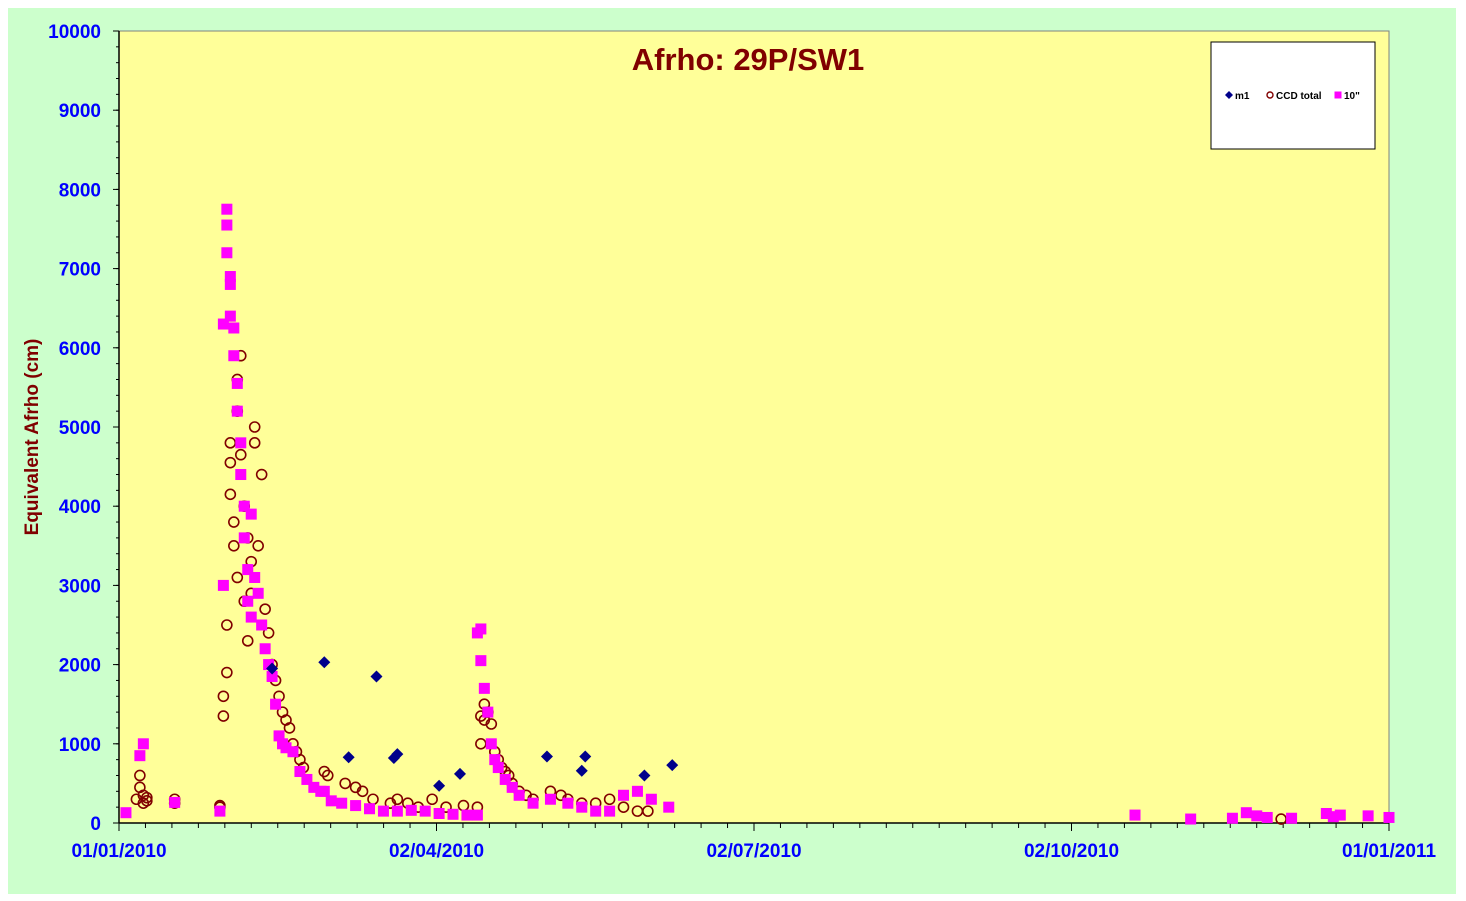 The height and width of the screenshot is (901, 1466). What do you see at coordinates (80, 507) in the screenshot?
I see `y-tick-label: 4000` at bounding box center [80, 507].